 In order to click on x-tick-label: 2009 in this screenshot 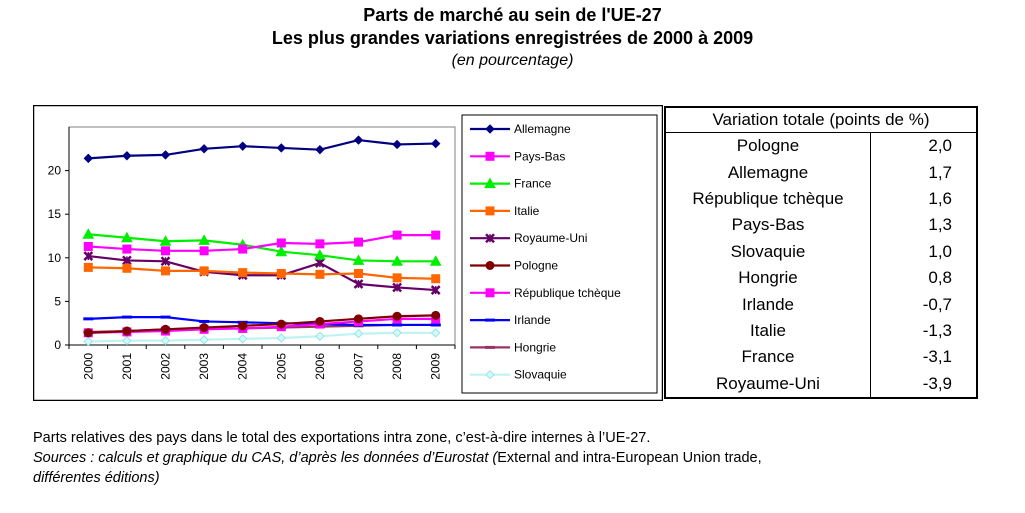, I will do `click(436, 366)`.